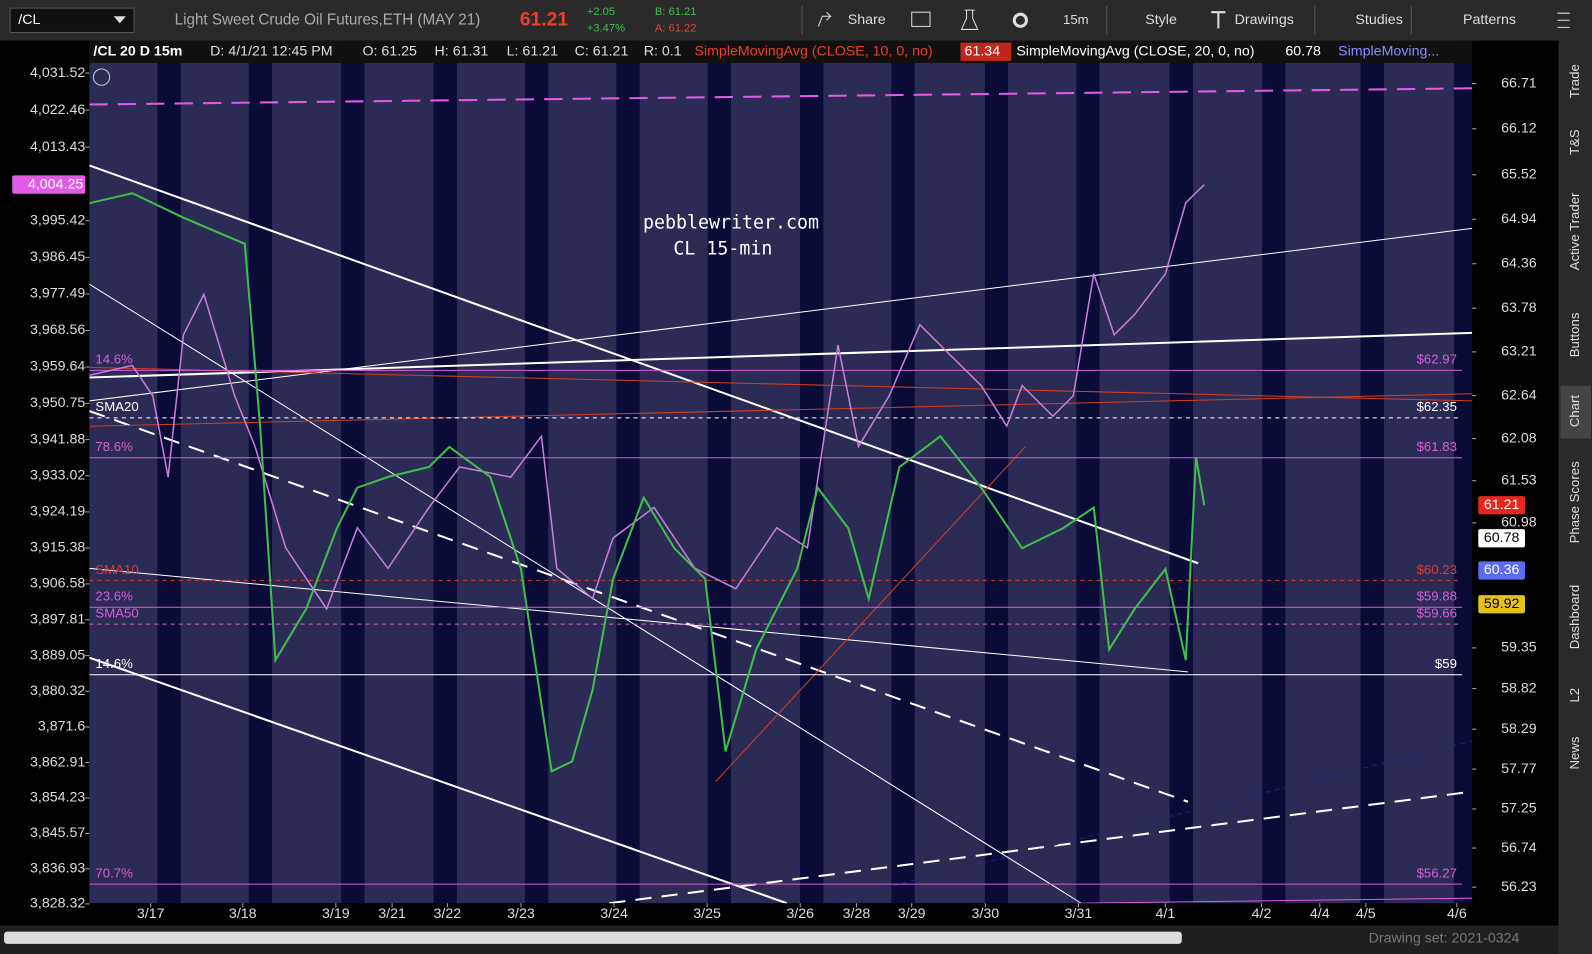  What do you see at coordinates (1574, 752) in the screenshot?
I see `side-tab: News` at bounding box center [1574, 752].